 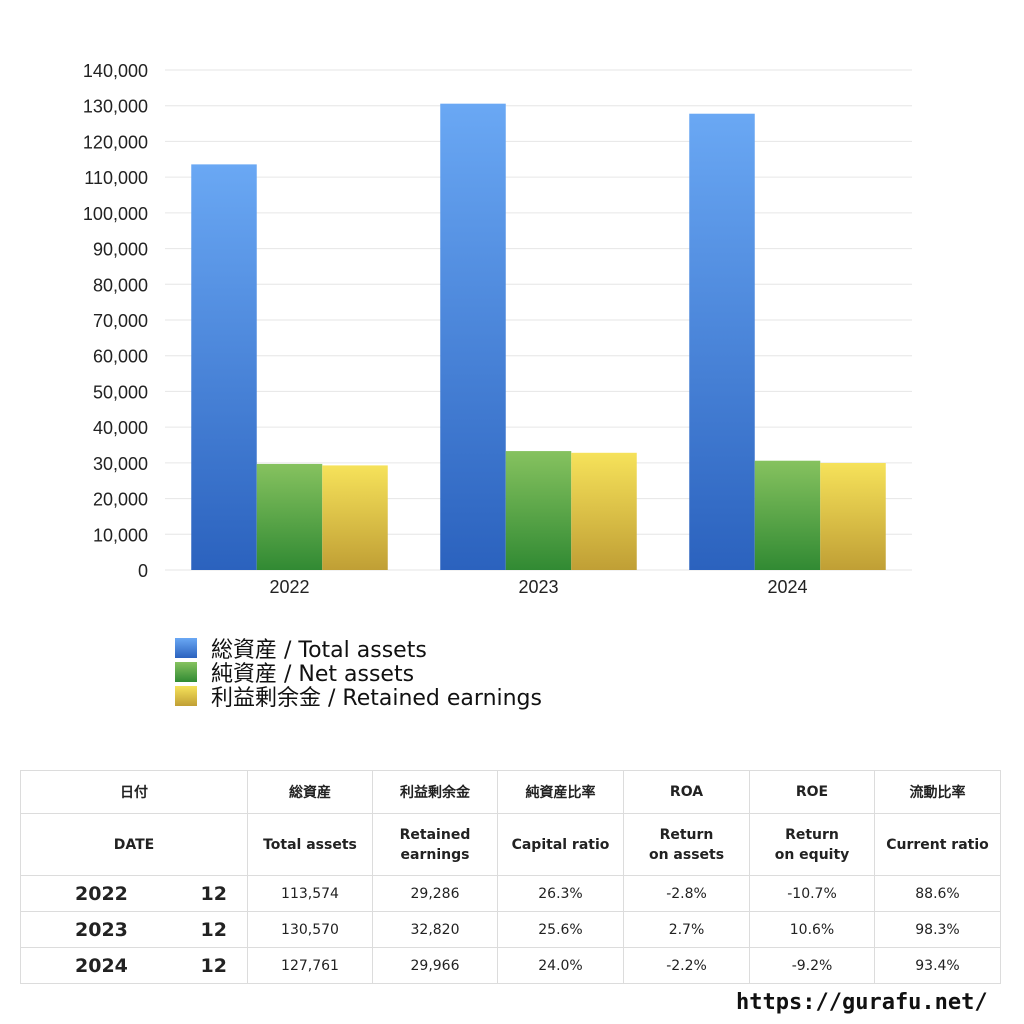 I want to click on source-url: https://gurafu.net/, so click(x=862, y=1002).